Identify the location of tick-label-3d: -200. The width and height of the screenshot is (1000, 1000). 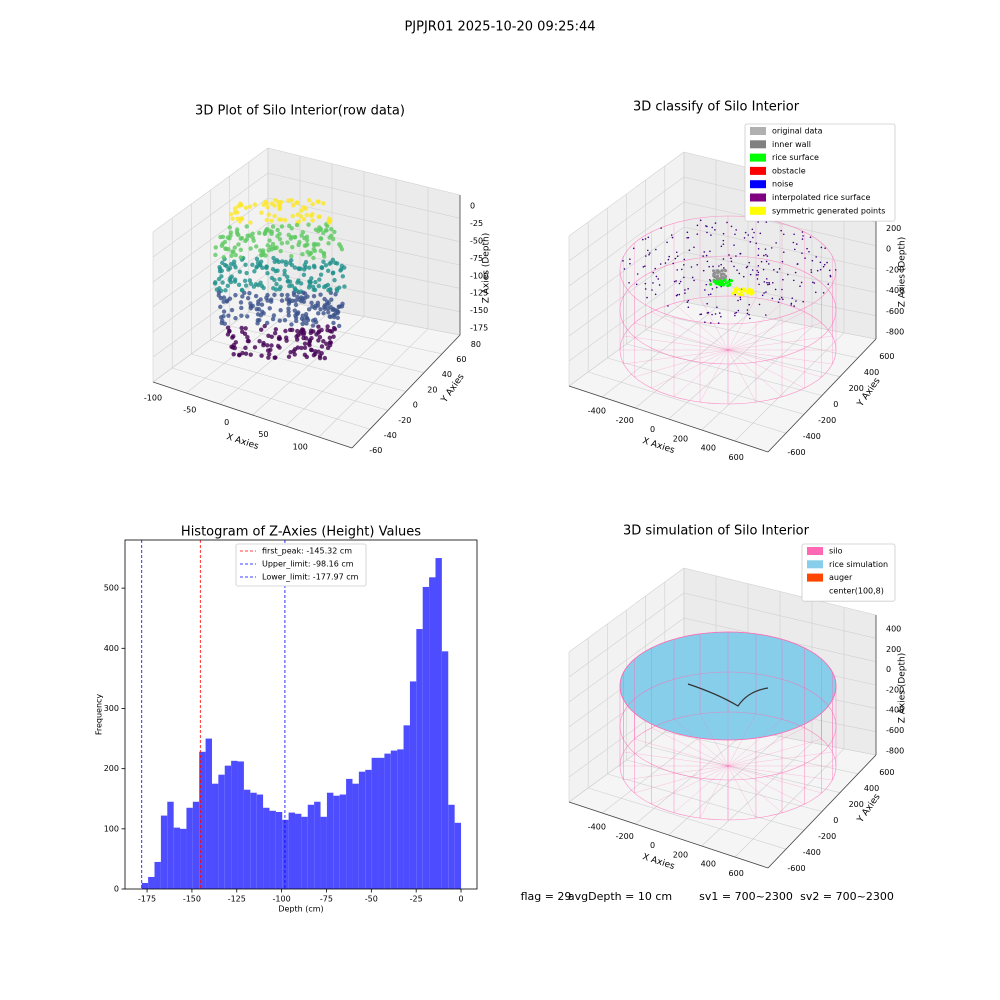
(895, 269).